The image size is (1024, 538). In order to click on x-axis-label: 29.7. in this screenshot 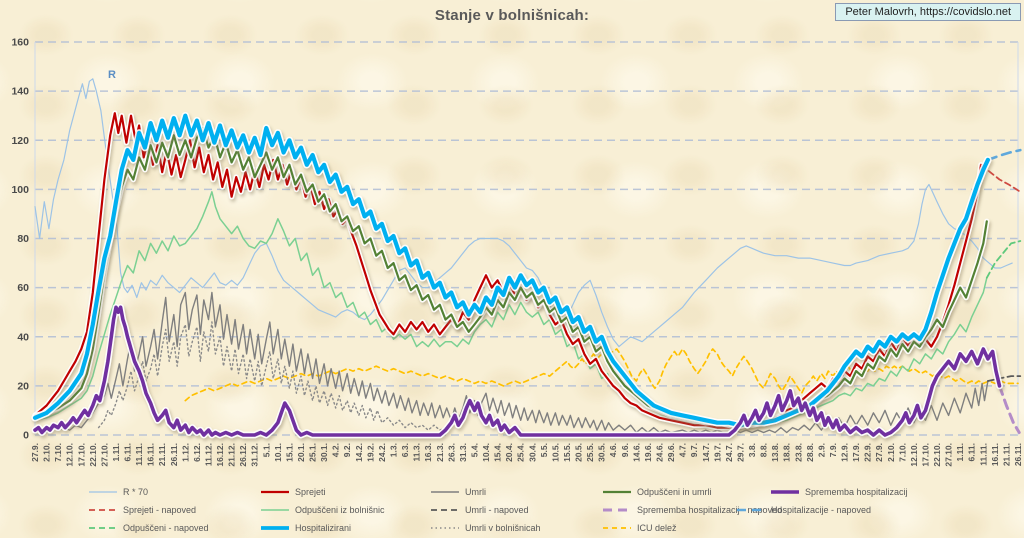, I will do `click(740, 452)`.